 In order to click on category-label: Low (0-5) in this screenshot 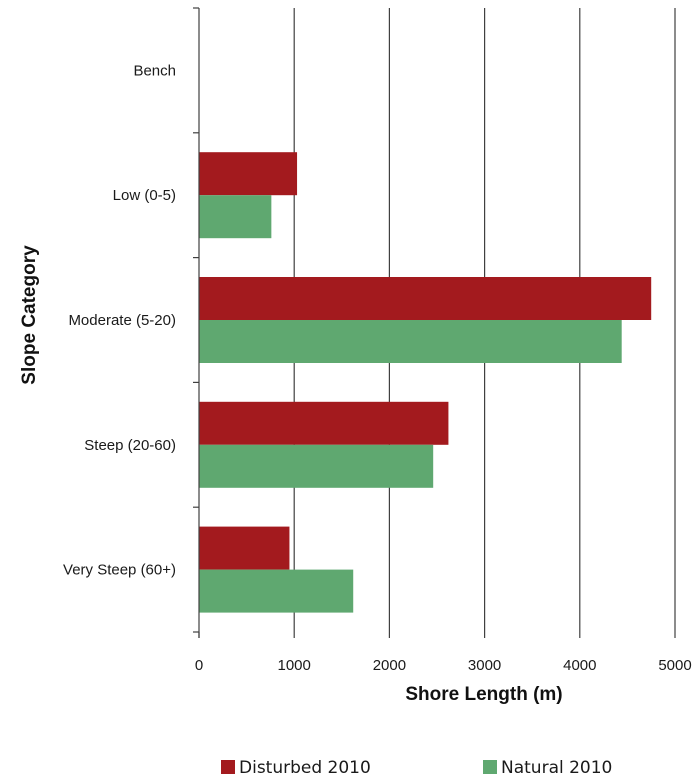, I will do `click(144, 195)`.